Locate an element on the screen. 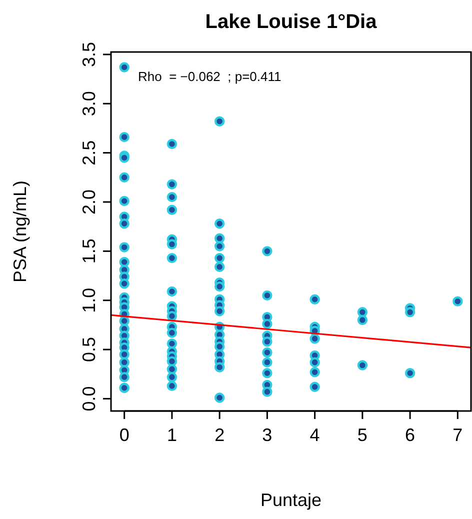 The width and height of the screenshot is (472, 519). y-tick-label: 3.0 is located at coordinates (89, 103).